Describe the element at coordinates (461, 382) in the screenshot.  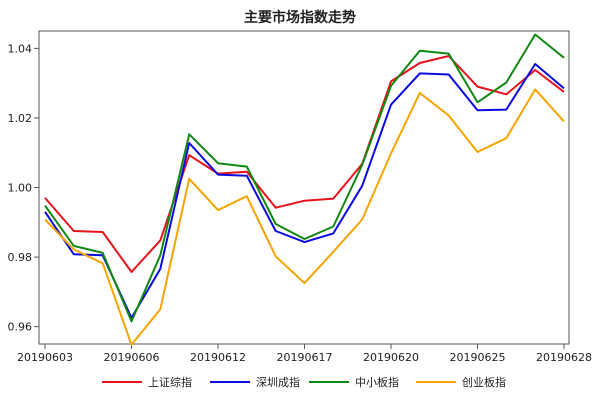
I see `legend-item: 创业板指` at that location.